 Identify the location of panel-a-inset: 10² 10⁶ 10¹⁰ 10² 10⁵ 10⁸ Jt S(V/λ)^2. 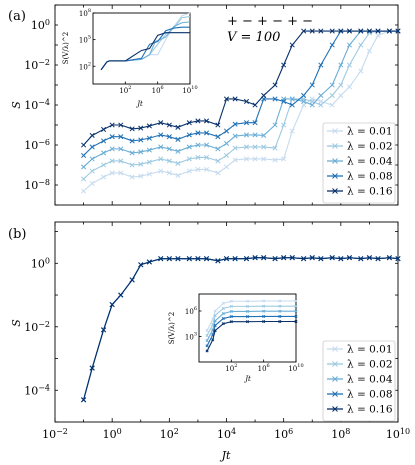
(130, 58).